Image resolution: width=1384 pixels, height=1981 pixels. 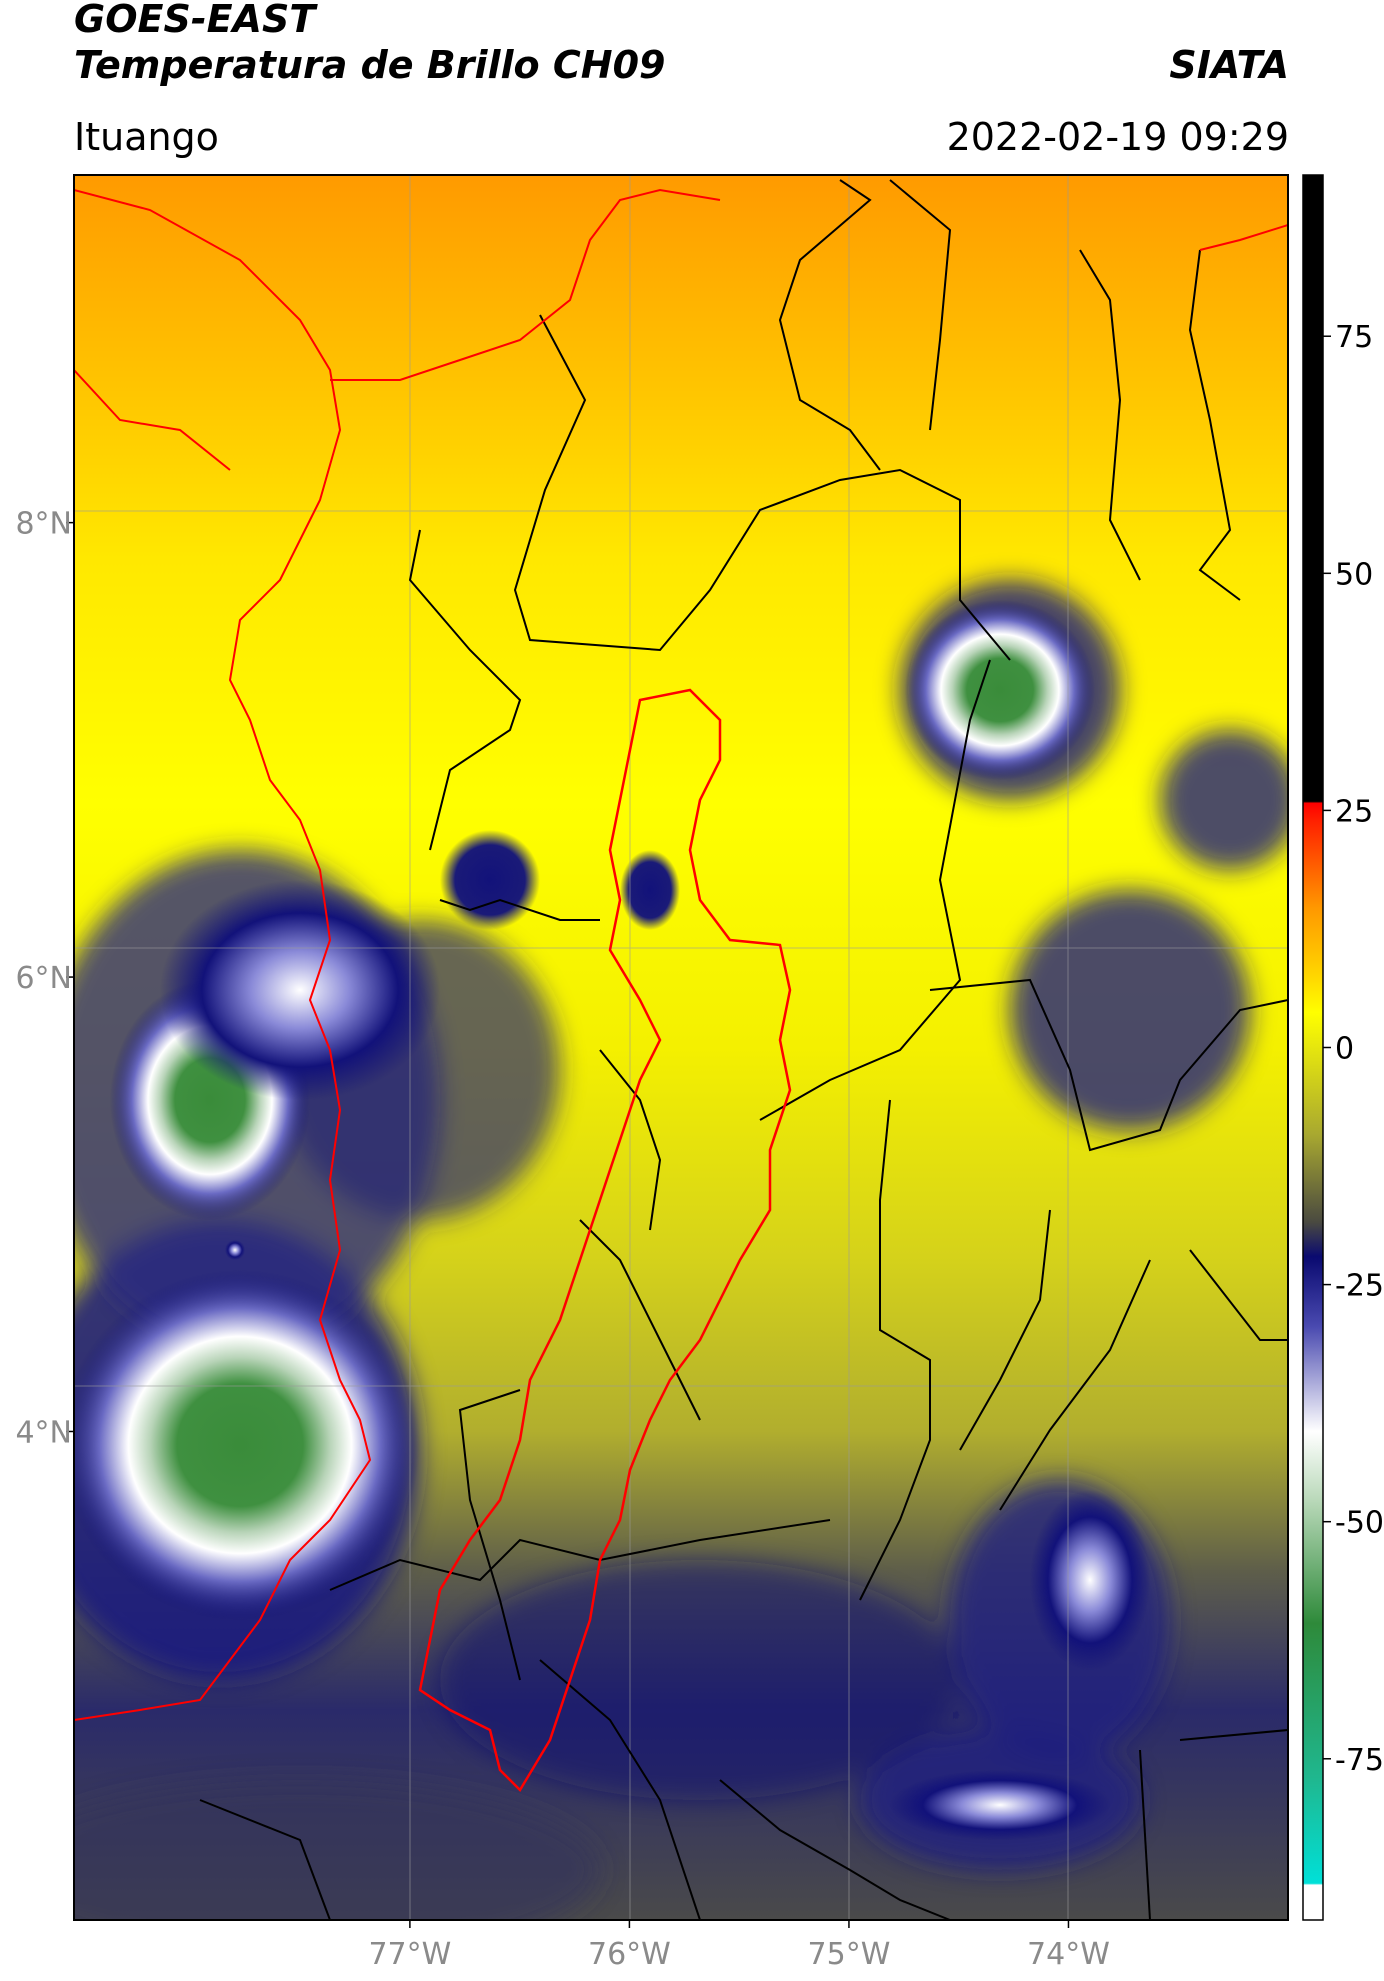 I want to click on colorbar-tick-label: 0, so click(x=1344, y=1049).